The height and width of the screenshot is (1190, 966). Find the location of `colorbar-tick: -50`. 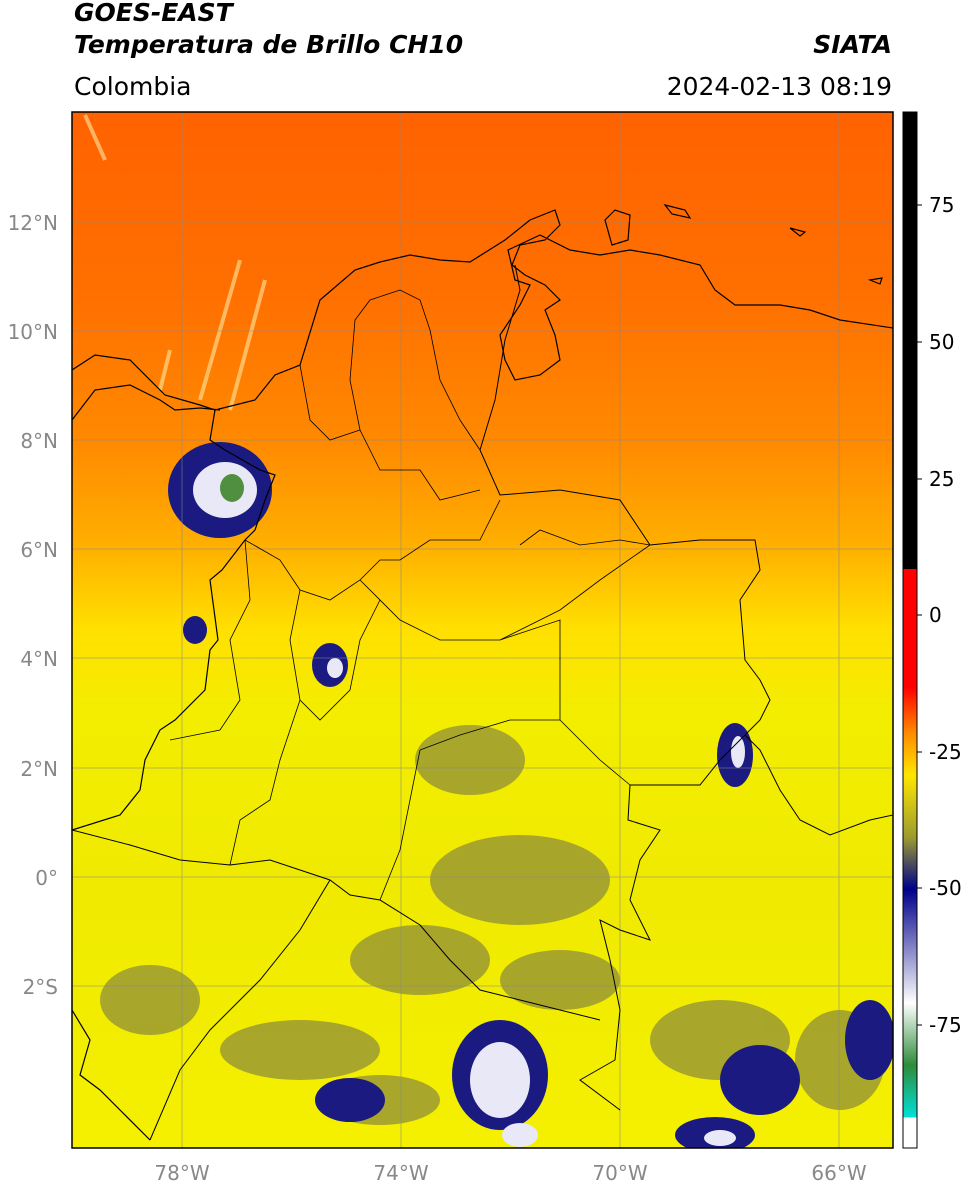

colorbar-tick: -50 is located at coordinates (945, 888).